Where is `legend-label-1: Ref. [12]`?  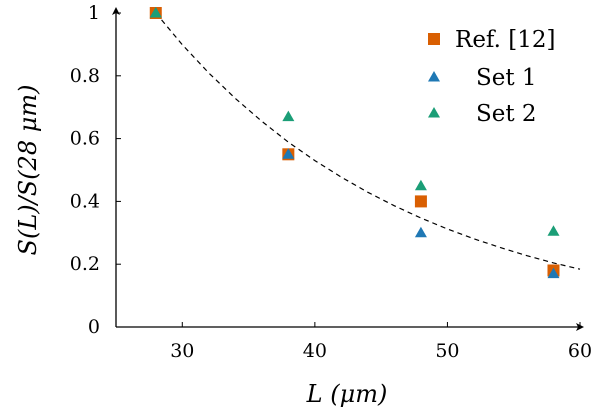 legend-label-1: Ref. [12] is located at coordinates (505, 40).